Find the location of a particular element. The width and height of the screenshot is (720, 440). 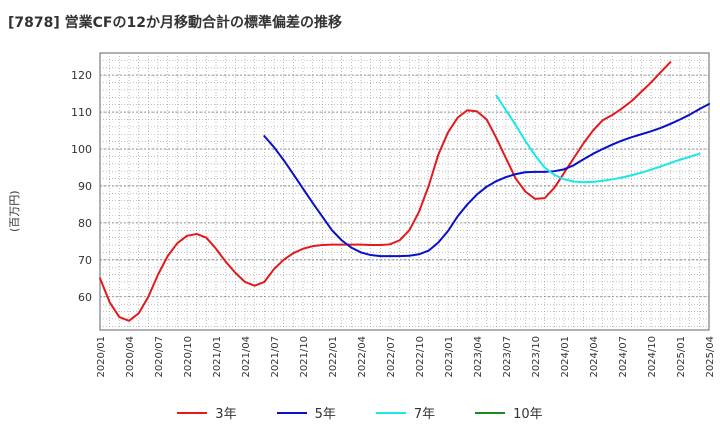

legend-item: 5年 is located at coordinates (306, 412).